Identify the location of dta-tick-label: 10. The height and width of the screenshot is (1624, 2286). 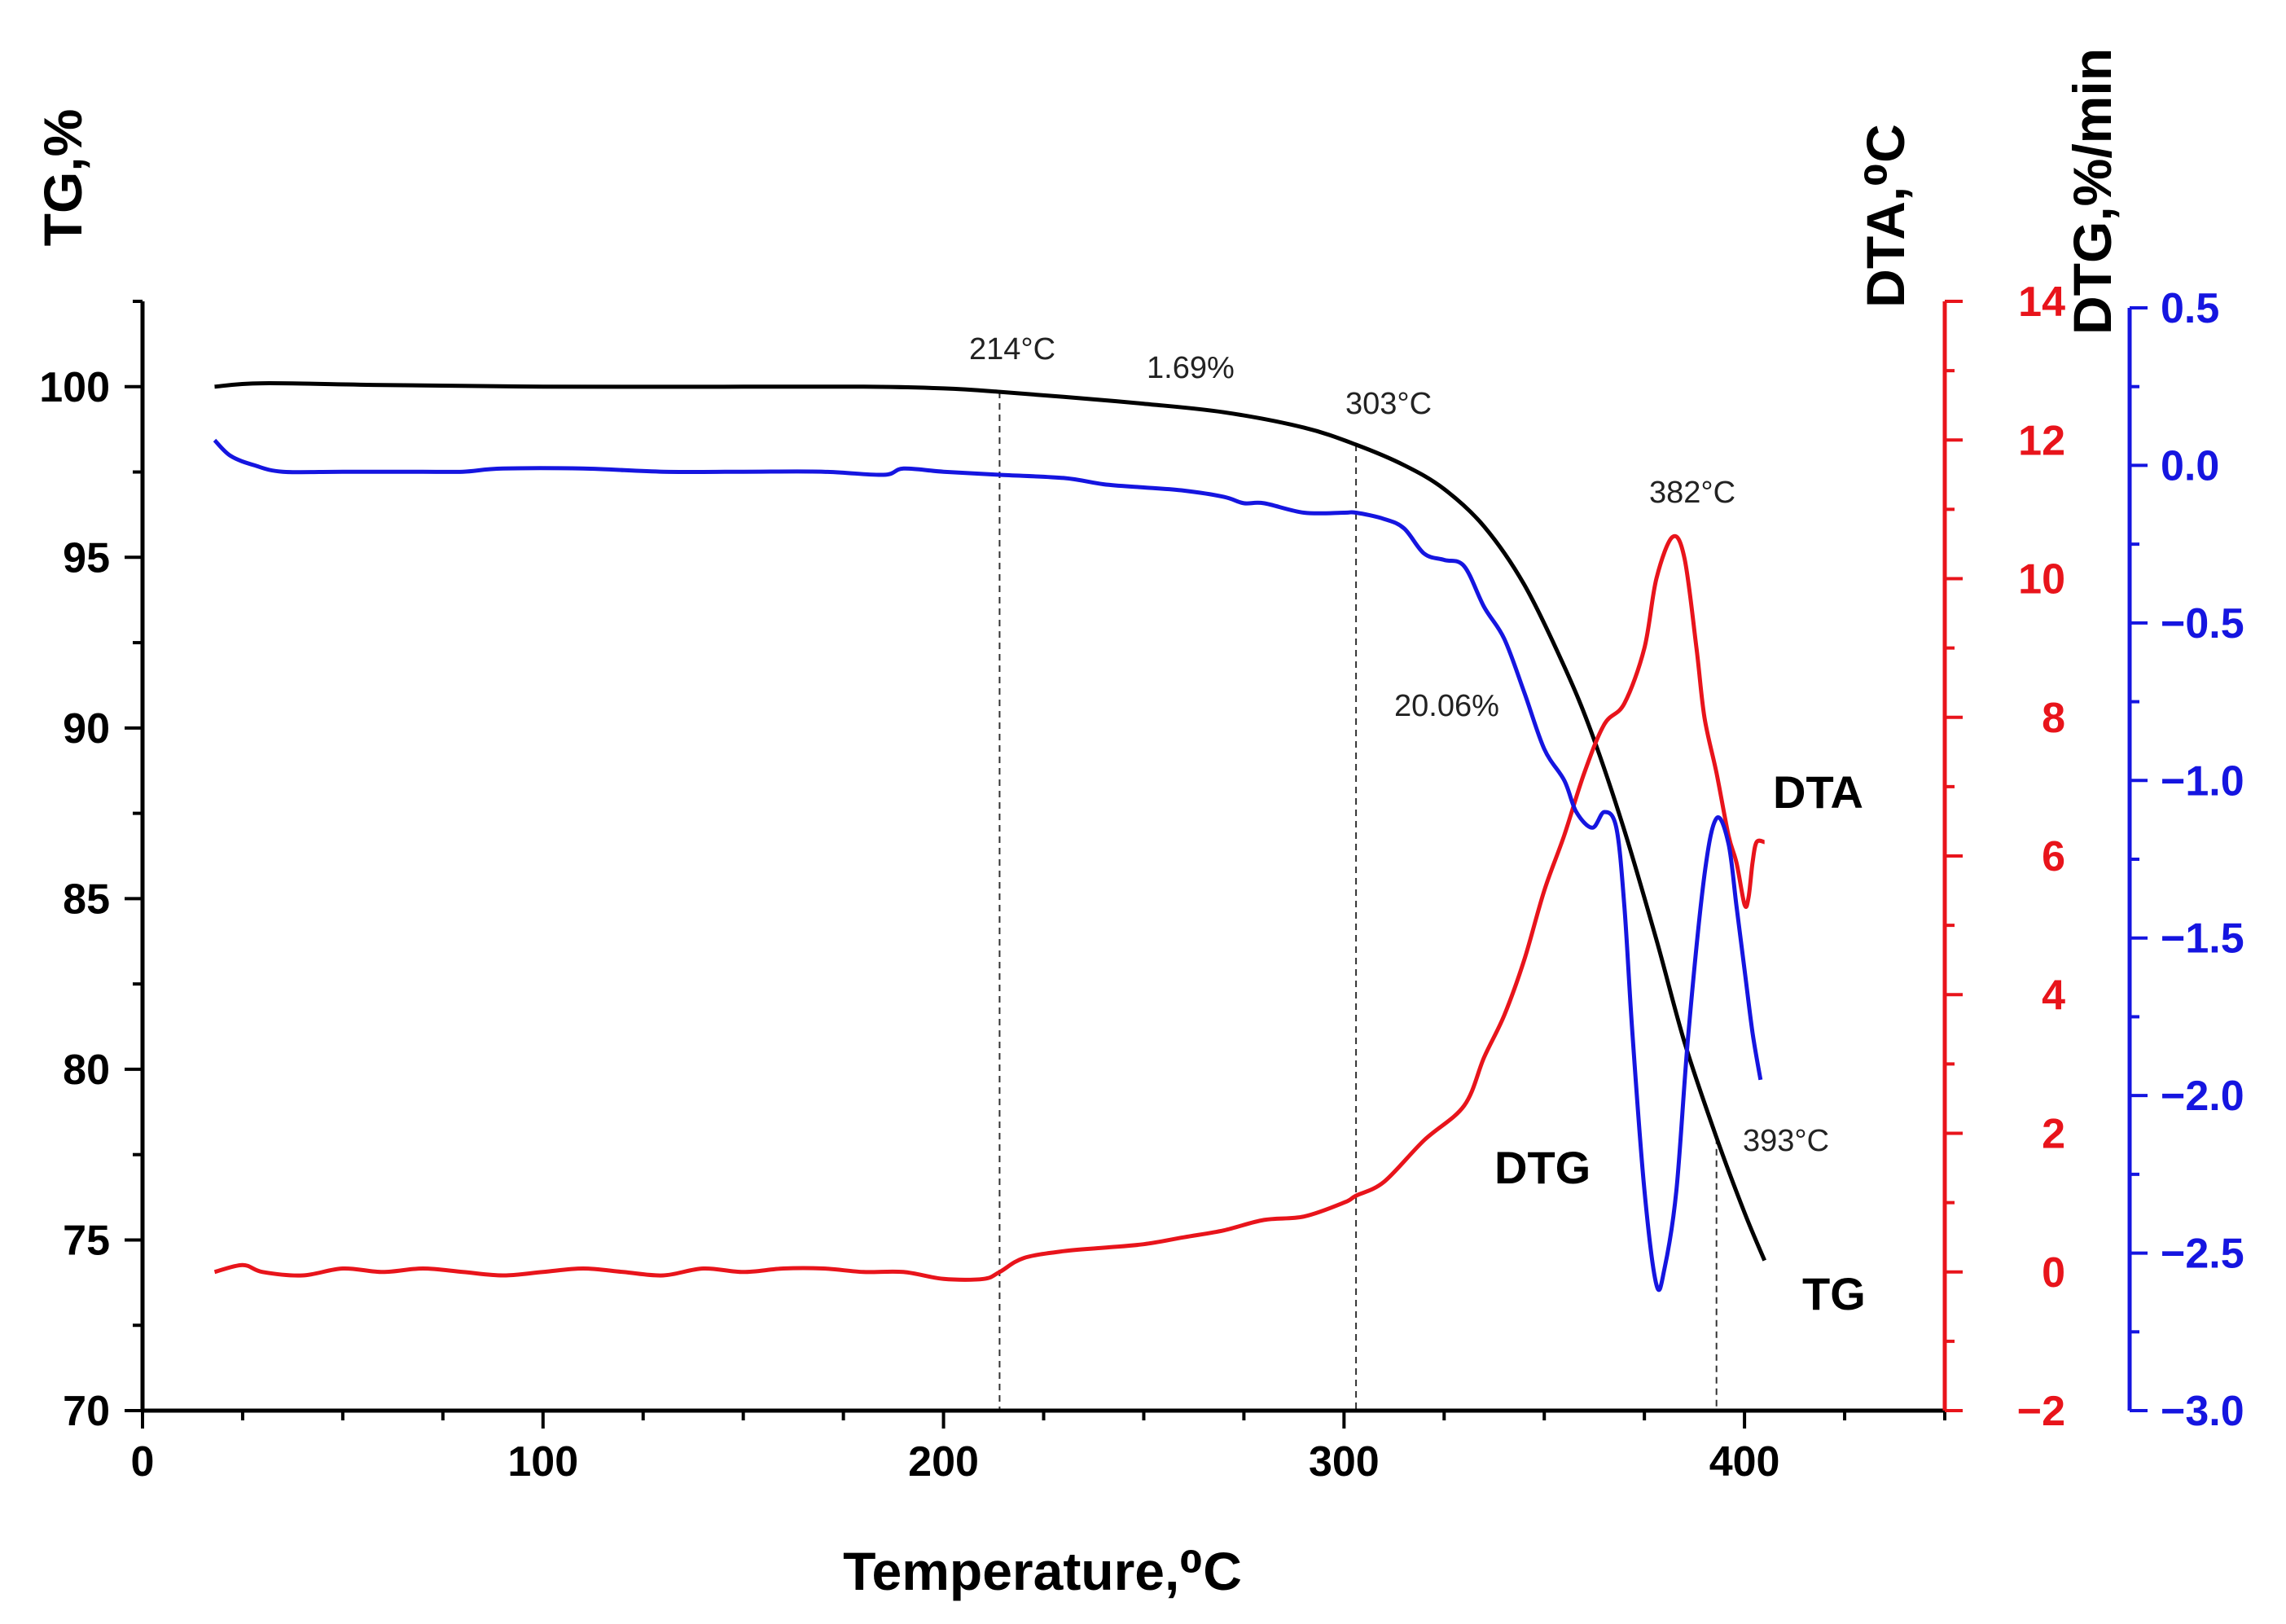
(2041, 580).